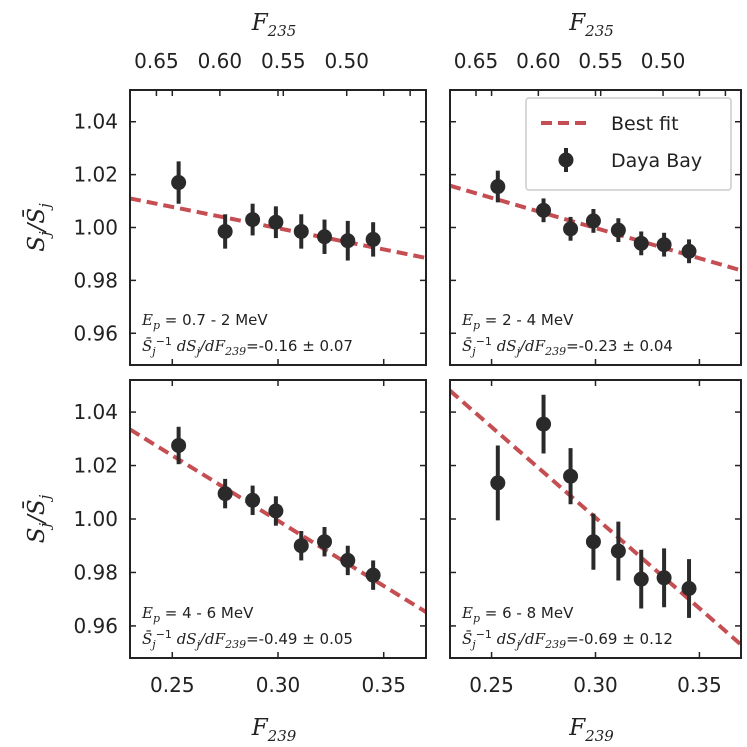 Image resolution: width=747 pixels, height=747 pixels. I want to click on legend-box, so click(628, 144).